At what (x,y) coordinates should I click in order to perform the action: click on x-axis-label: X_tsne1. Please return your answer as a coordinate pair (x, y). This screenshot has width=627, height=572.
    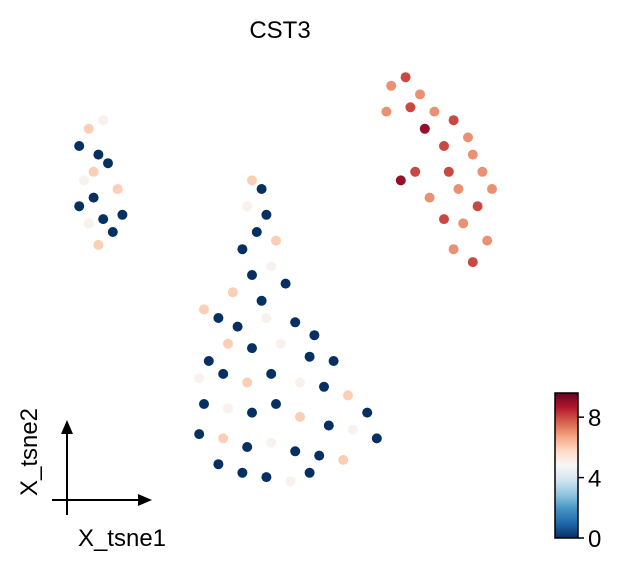
    Looking at the image, I should click on (122, 538).